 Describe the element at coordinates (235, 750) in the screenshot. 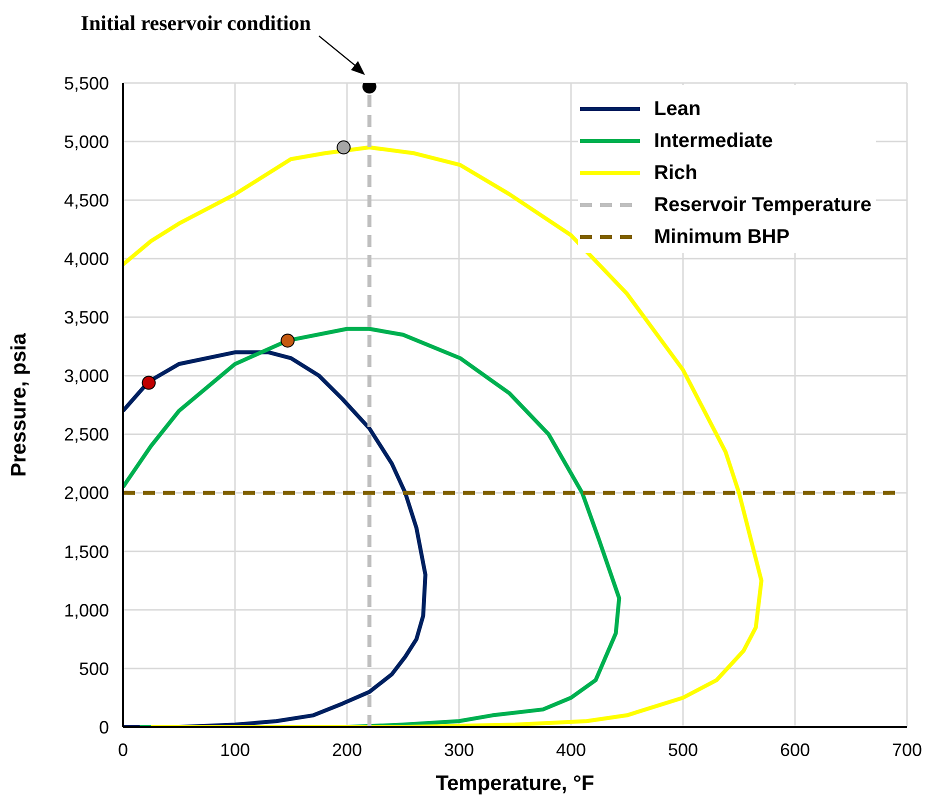

I see `x-tick-label: 100` at that location.